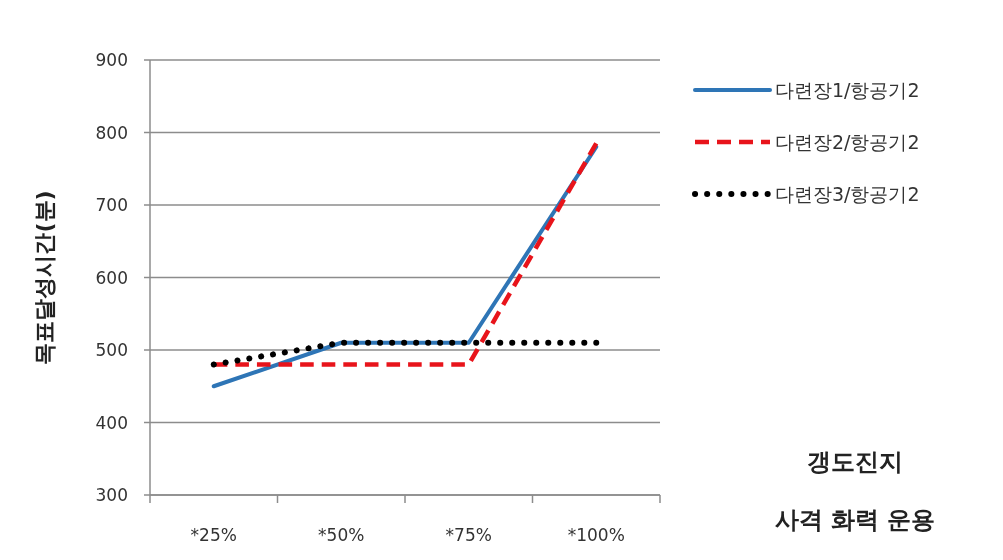  Describe the element at coordinates (111, 422) in the screenshot. I see `y-tick-label: 400` at that location.